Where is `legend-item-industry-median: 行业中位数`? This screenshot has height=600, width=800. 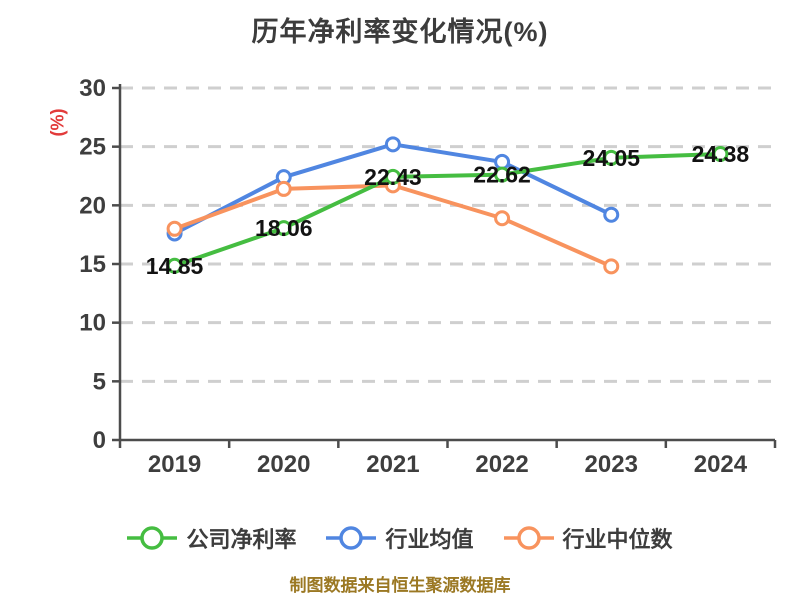 legend-item-industry-median: 行业中位数 is located at coordinates (588, 538).